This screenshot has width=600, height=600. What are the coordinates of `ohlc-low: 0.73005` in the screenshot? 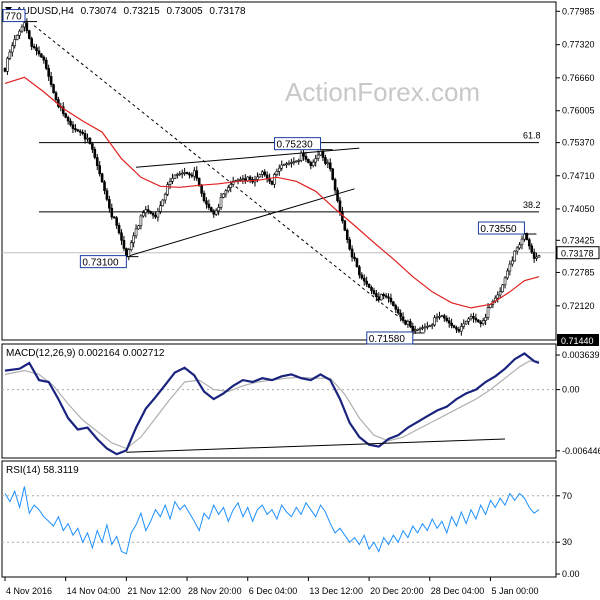 It's located at (184, 11).